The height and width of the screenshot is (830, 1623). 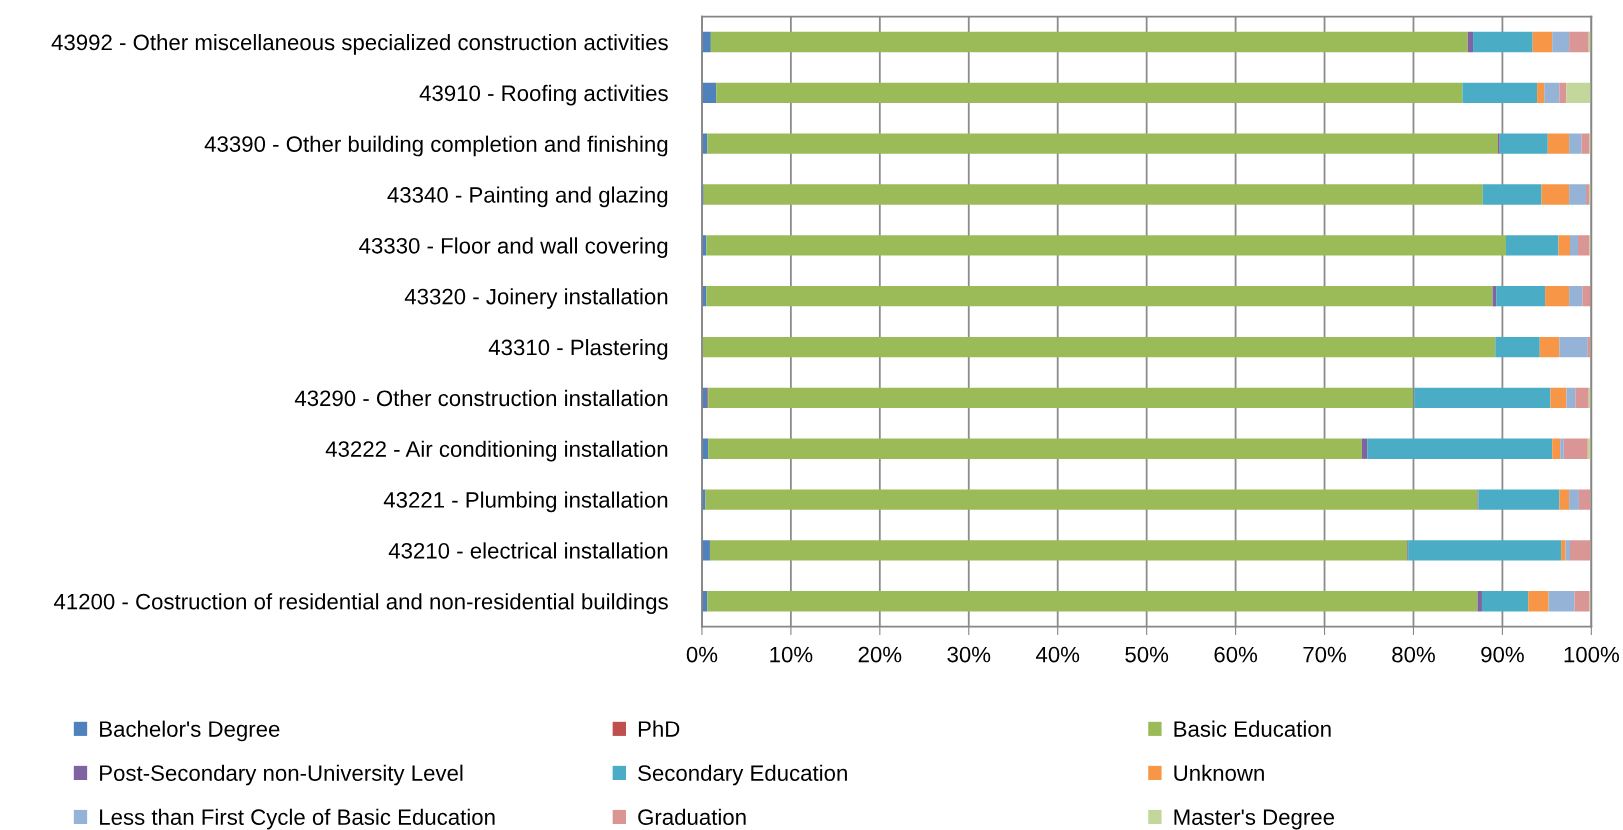 What do you see at coordinates (969, 654) in the screenshot?
I see `x-tick-label: 30%` at bounding box center [969, 654].